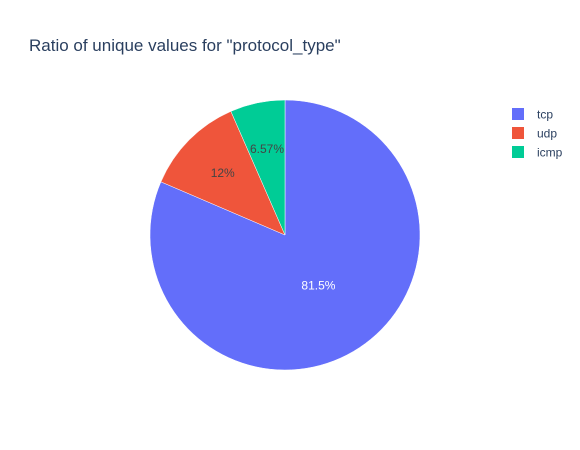 This screenshot has height=450, width=580. I want to click on legend-label-udp: udp, so click(547, 134).